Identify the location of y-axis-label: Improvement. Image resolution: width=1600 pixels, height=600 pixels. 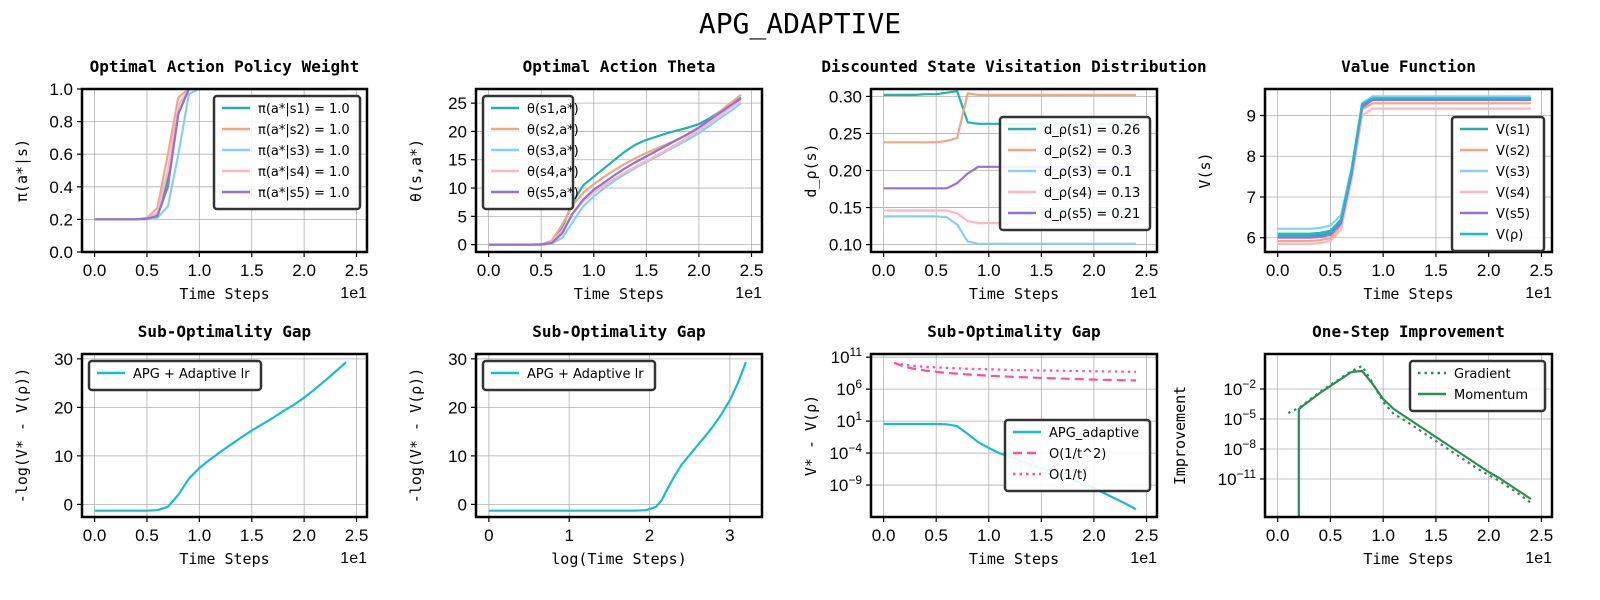
(1180, 435).